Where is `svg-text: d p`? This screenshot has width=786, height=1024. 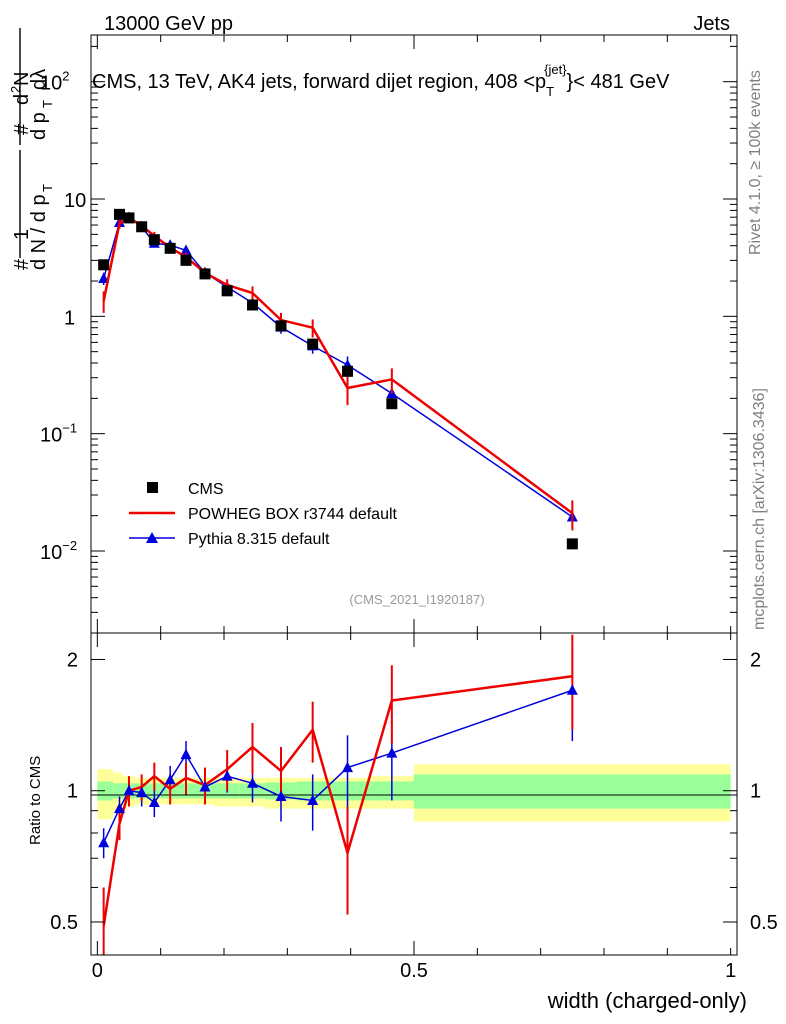
svg-text: d p is located at coordinates (39, 126).